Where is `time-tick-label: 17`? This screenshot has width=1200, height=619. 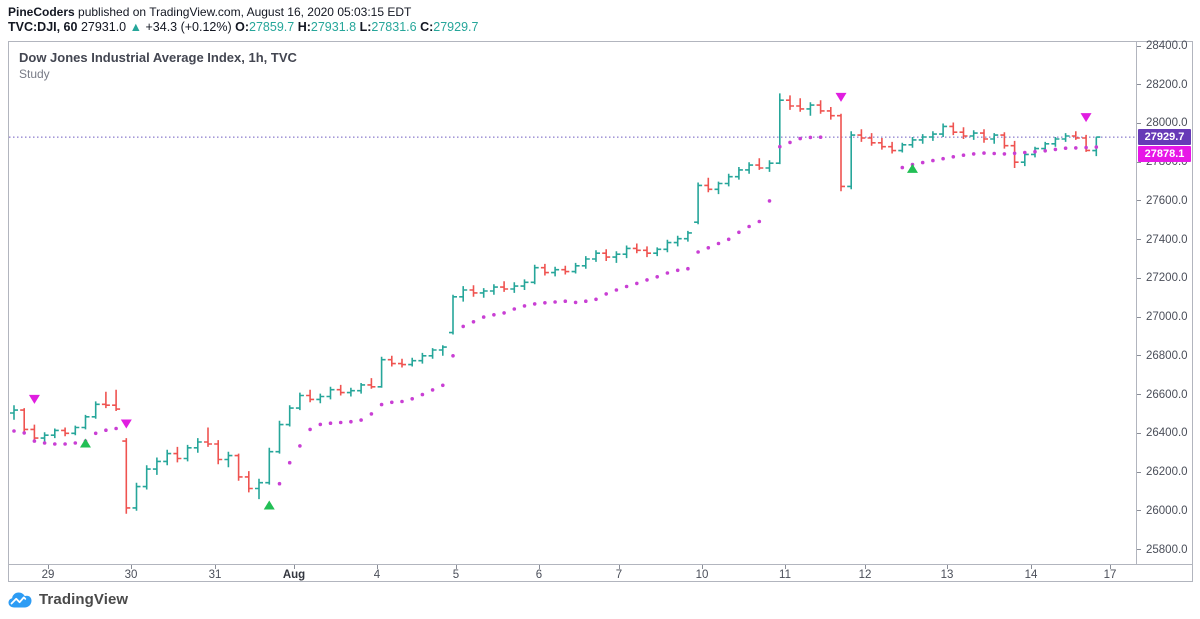
time-tick-label: 17 is located at coordinates (1110, 575).